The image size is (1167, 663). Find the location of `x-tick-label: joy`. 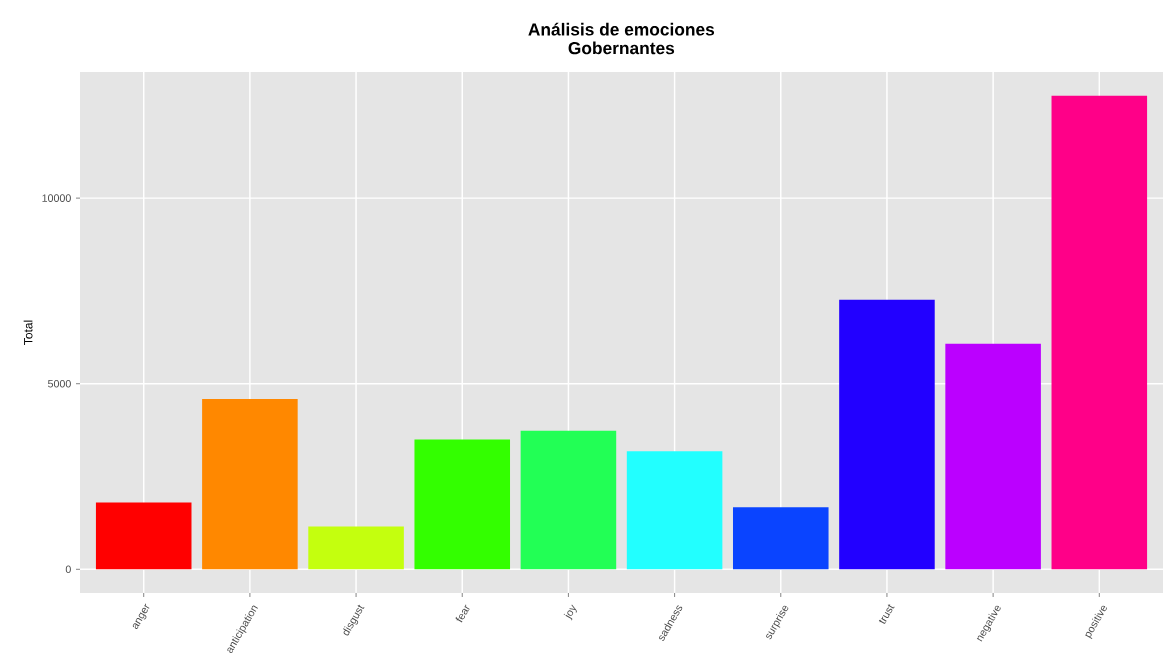

x-tick-label: joy is located at coordinates (570, 612).